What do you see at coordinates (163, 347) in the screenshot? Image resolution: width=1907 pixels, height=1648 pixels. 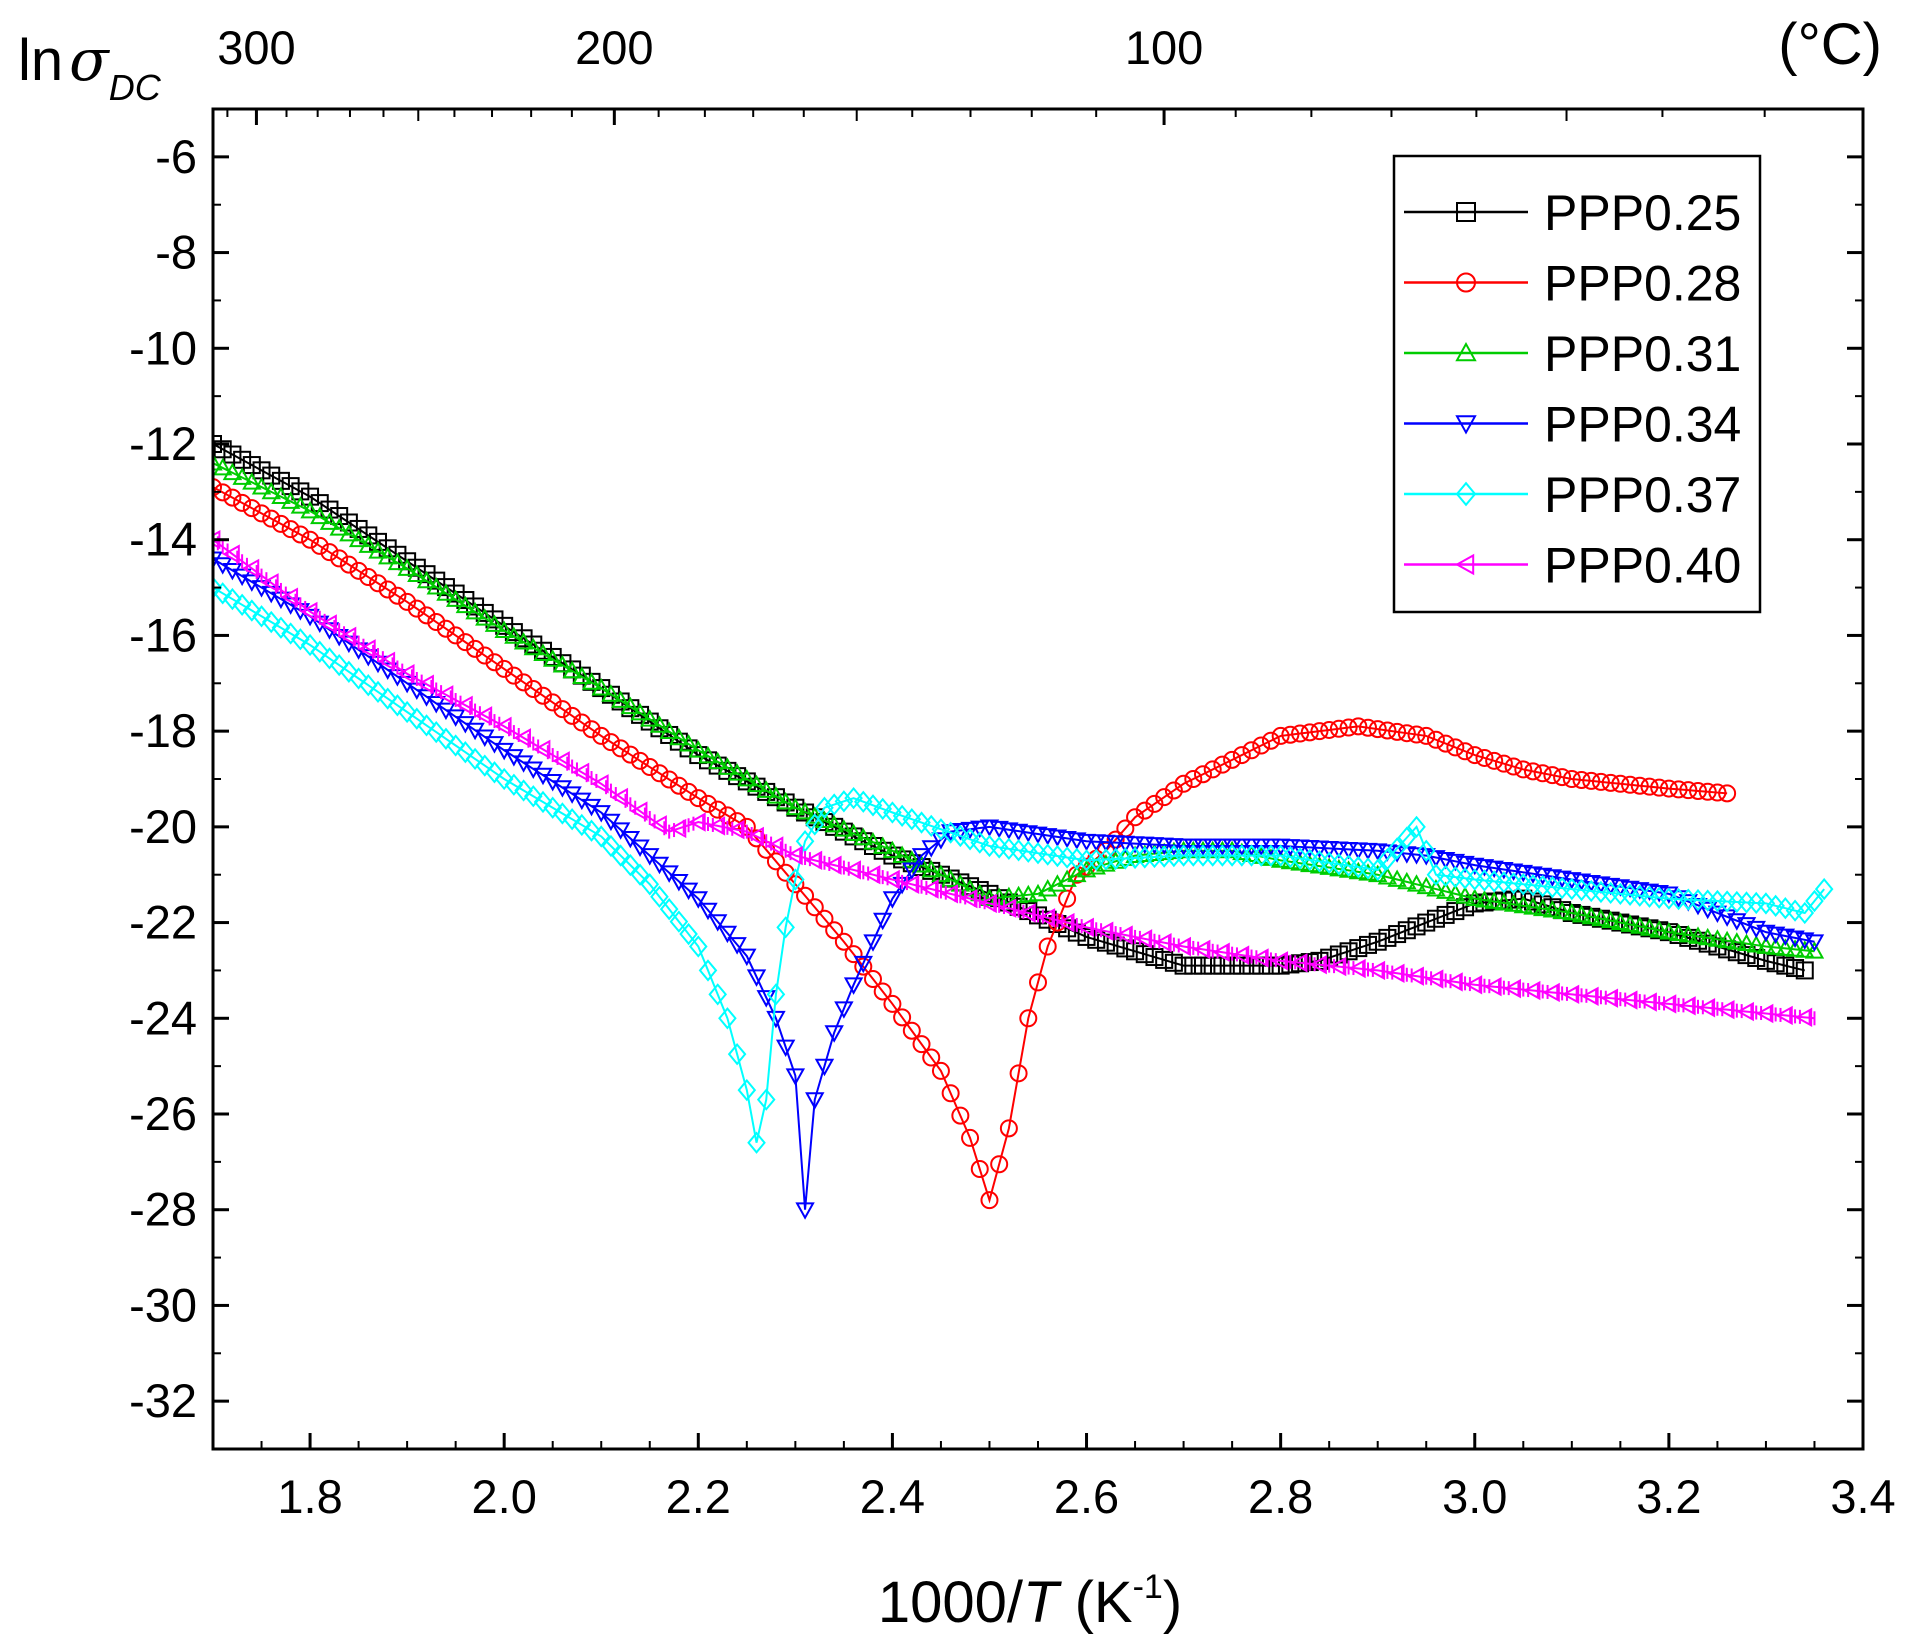 I see `y-tick-label: -10` at bounding box center [163, 347].